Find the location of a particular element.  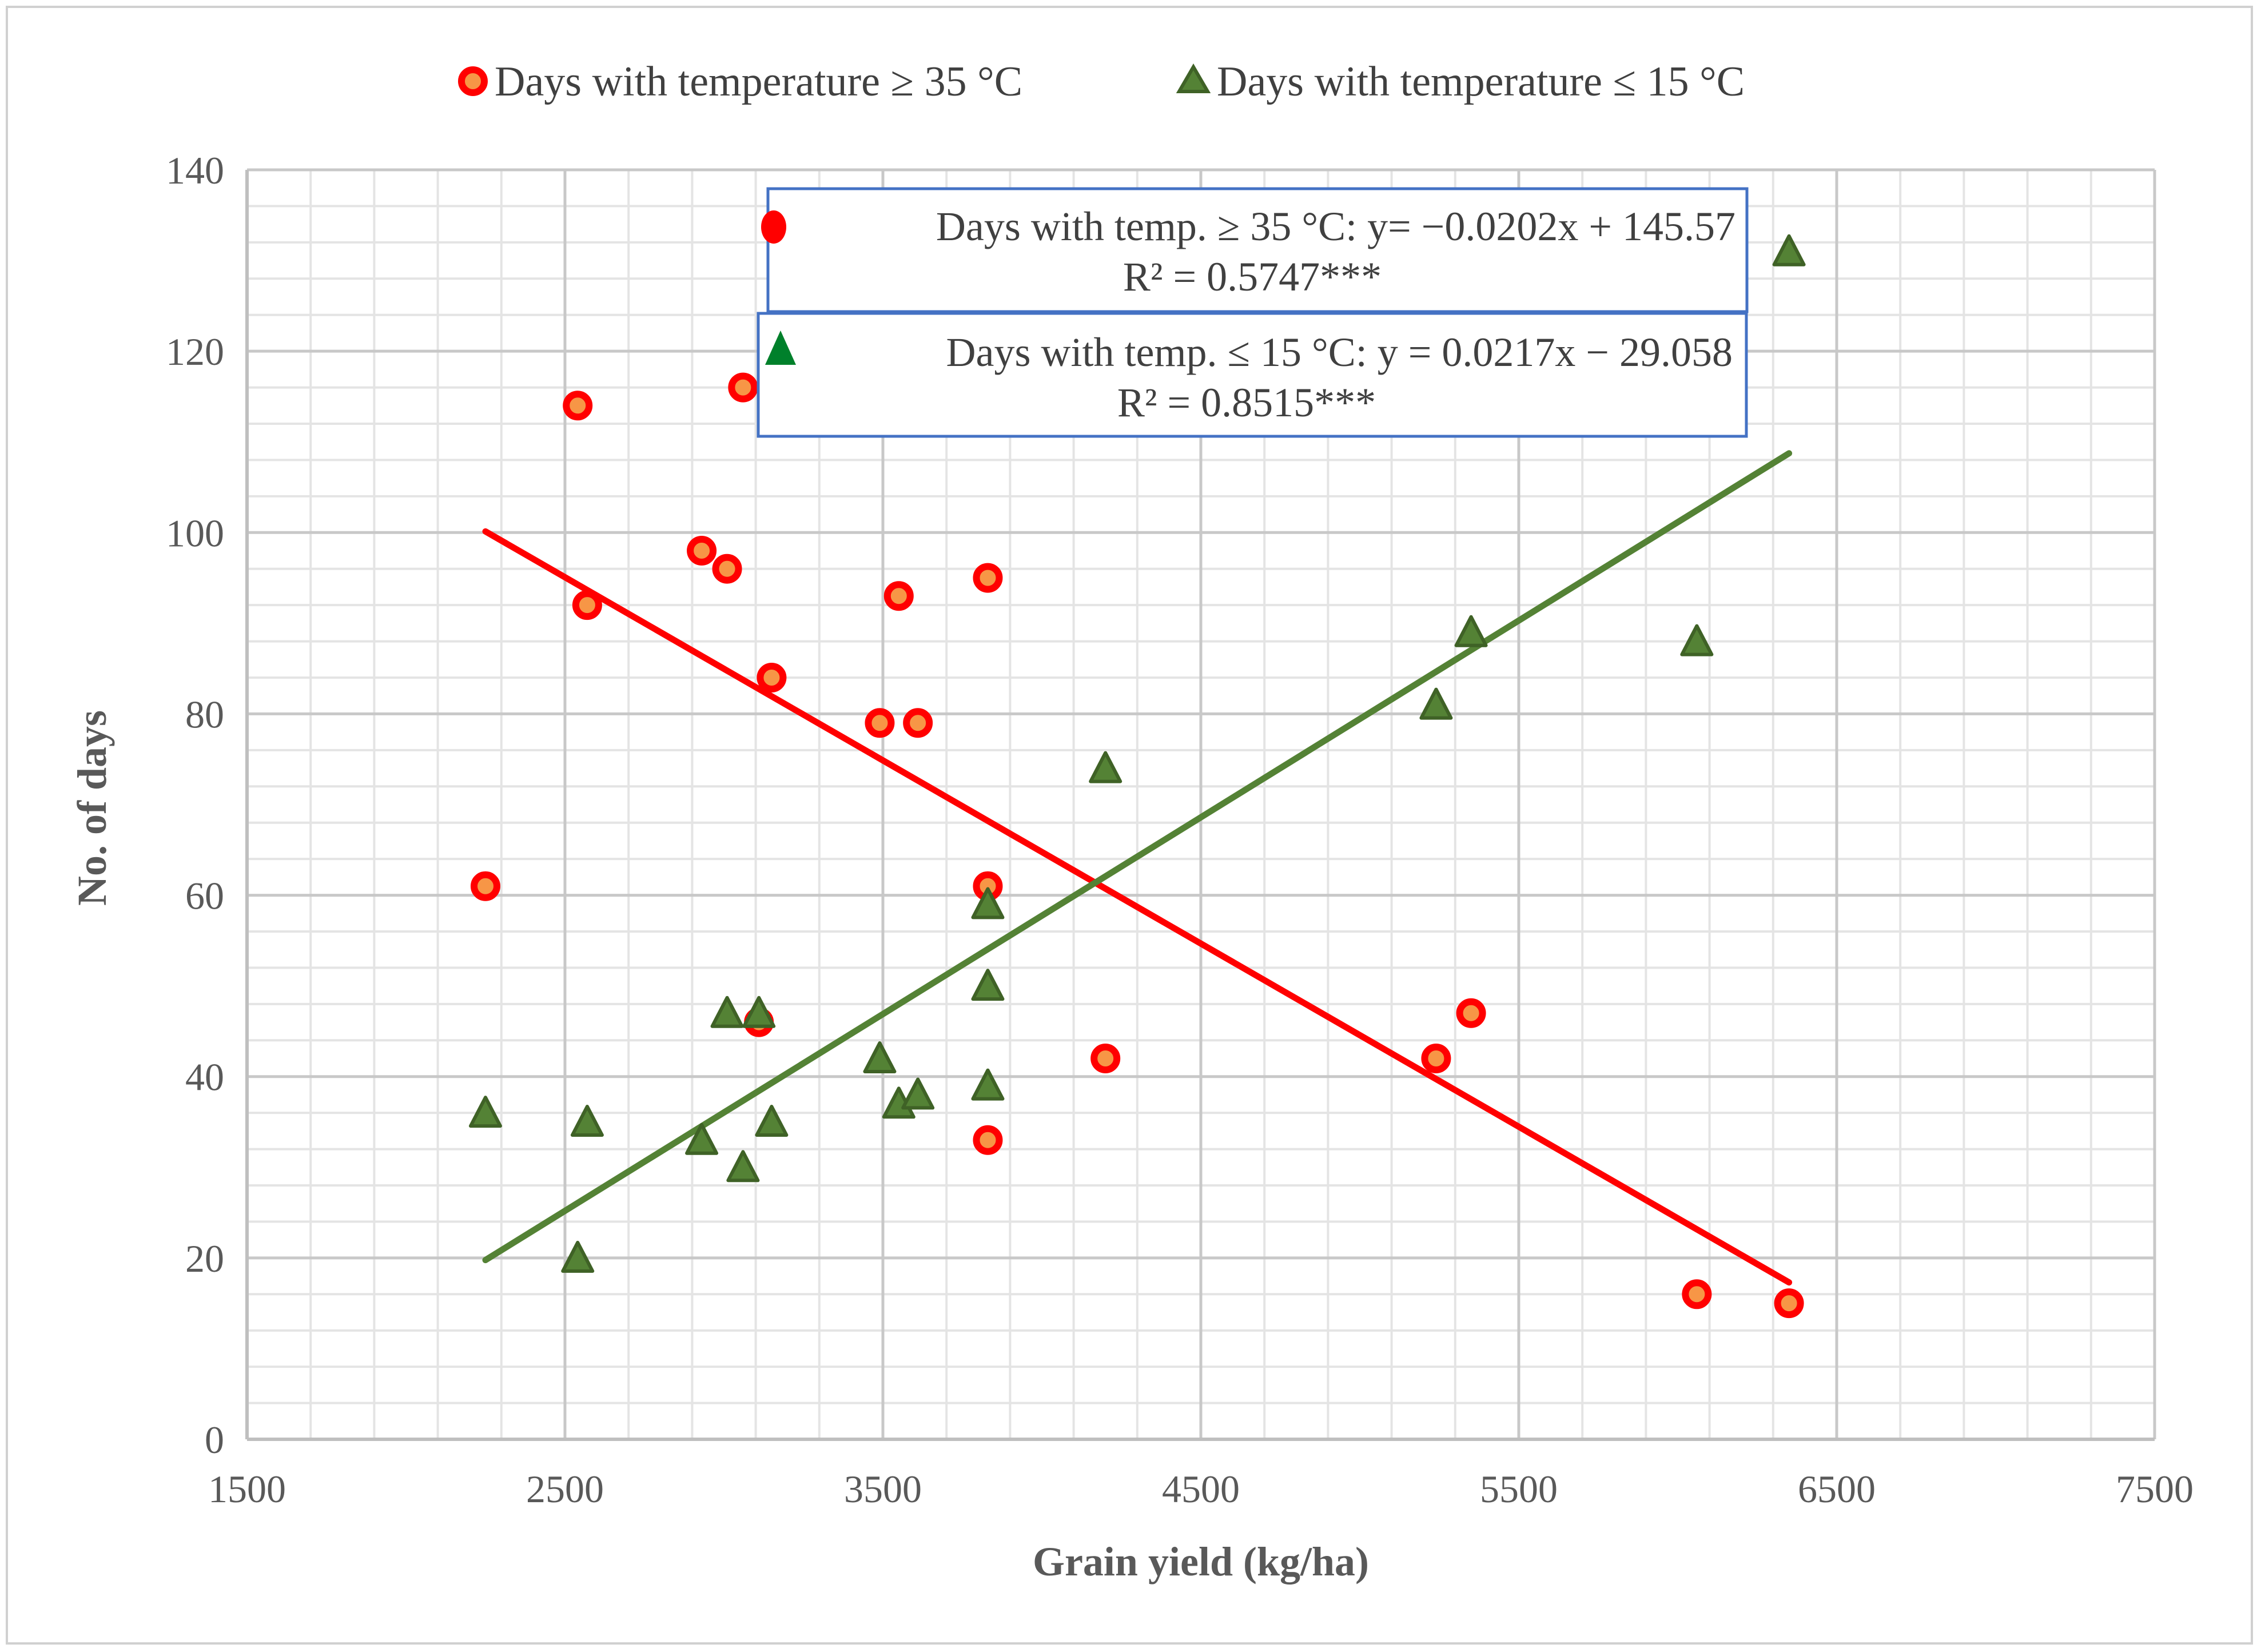

legend-label-cold-days: Days with temperature ≤ 15 °C is located at coordinates (1481, 82).